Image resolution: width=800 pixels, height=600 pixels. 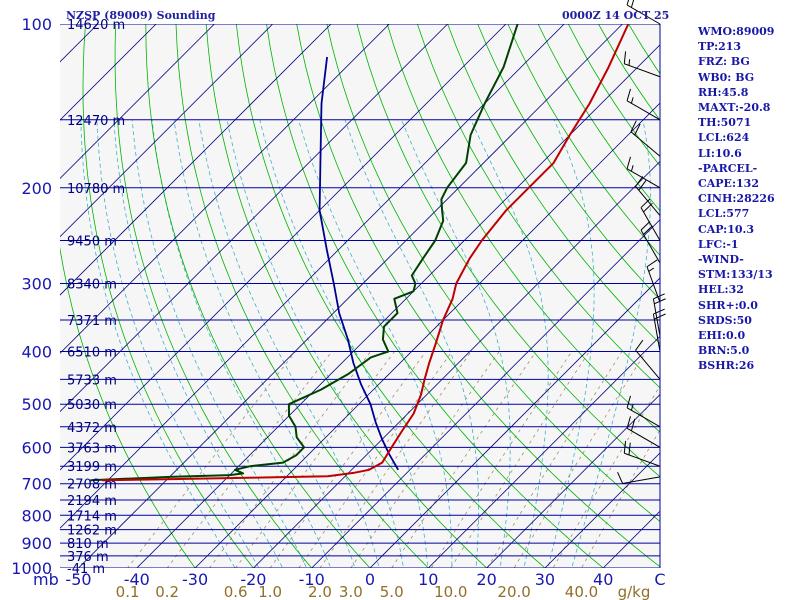 What do you see at coordinates (358, 263) in the screenshot?
I see `parcel-trace` at bounding box center [358, 263].